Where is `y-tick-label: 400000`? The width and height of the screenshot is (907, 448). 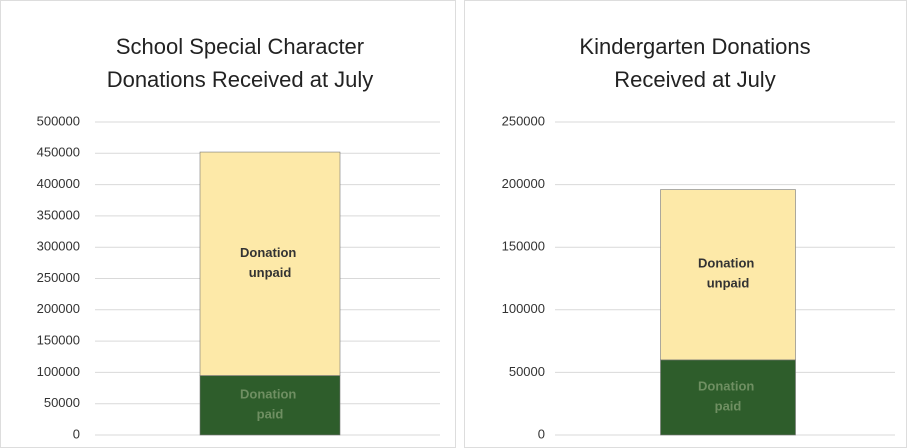 y-tick-label: 400000 is located at coordinates (58, 183).